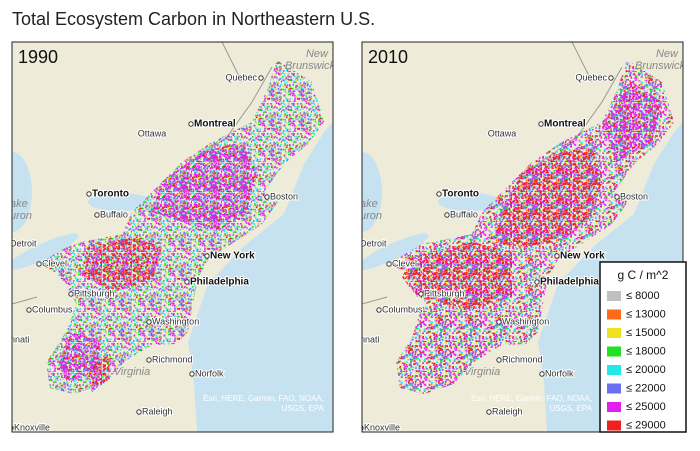  What do you see at coordinates (643, 275) in the screenshot?
I see `legend-title: g C / m^2` at bounding box center [643, 275].